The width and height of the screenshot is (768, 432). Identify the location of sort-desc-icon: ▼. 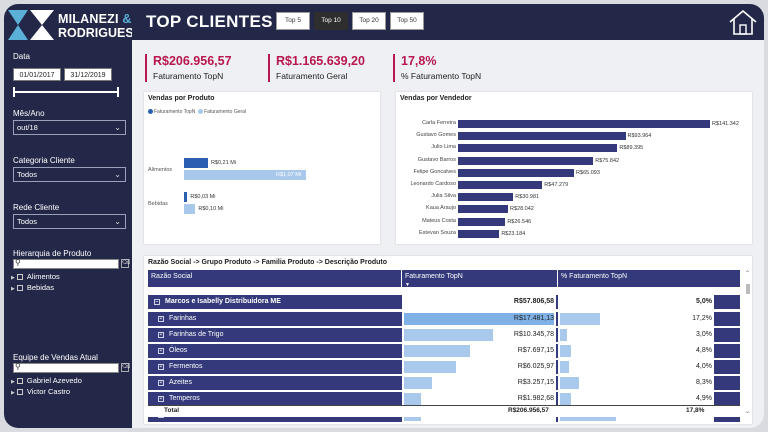
(407, 285).